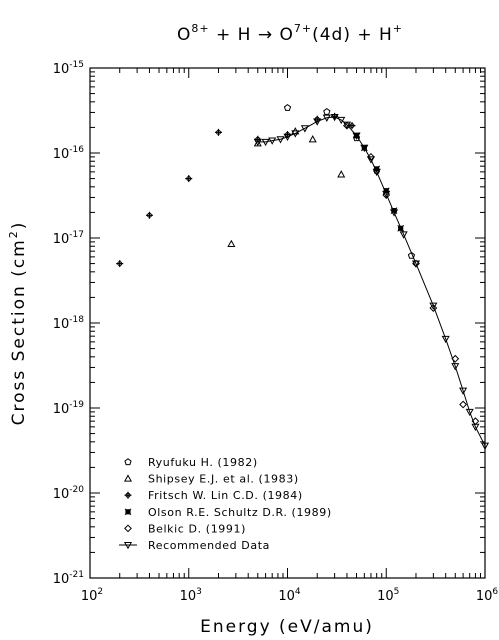 The image size is (499, 640). I want to click on legend-item: Fritsch W. Lin C.D. (1984), so click(213, 495).